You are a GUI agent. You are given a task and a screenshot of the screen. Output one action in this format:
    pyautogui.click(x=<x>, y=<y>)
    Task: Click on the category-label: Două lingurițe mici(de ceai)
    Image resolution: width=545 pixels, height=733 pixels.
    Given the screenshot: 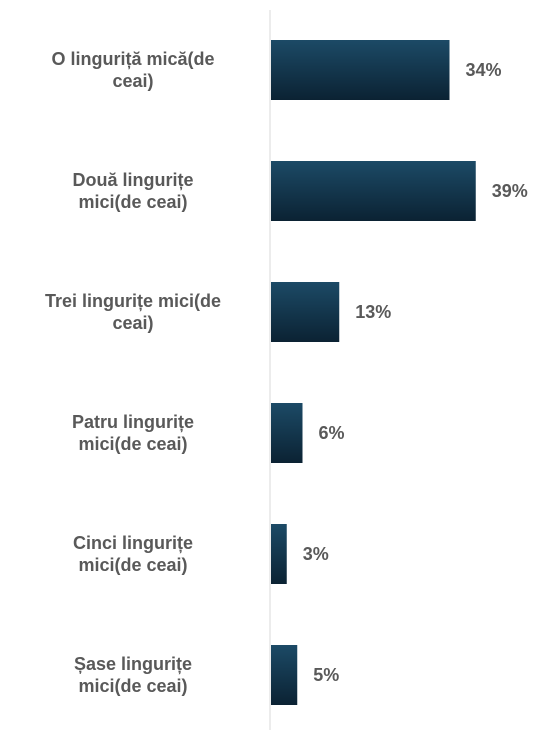 What is the action you would take?
    pyautogui.click(x=133, y=191)
    